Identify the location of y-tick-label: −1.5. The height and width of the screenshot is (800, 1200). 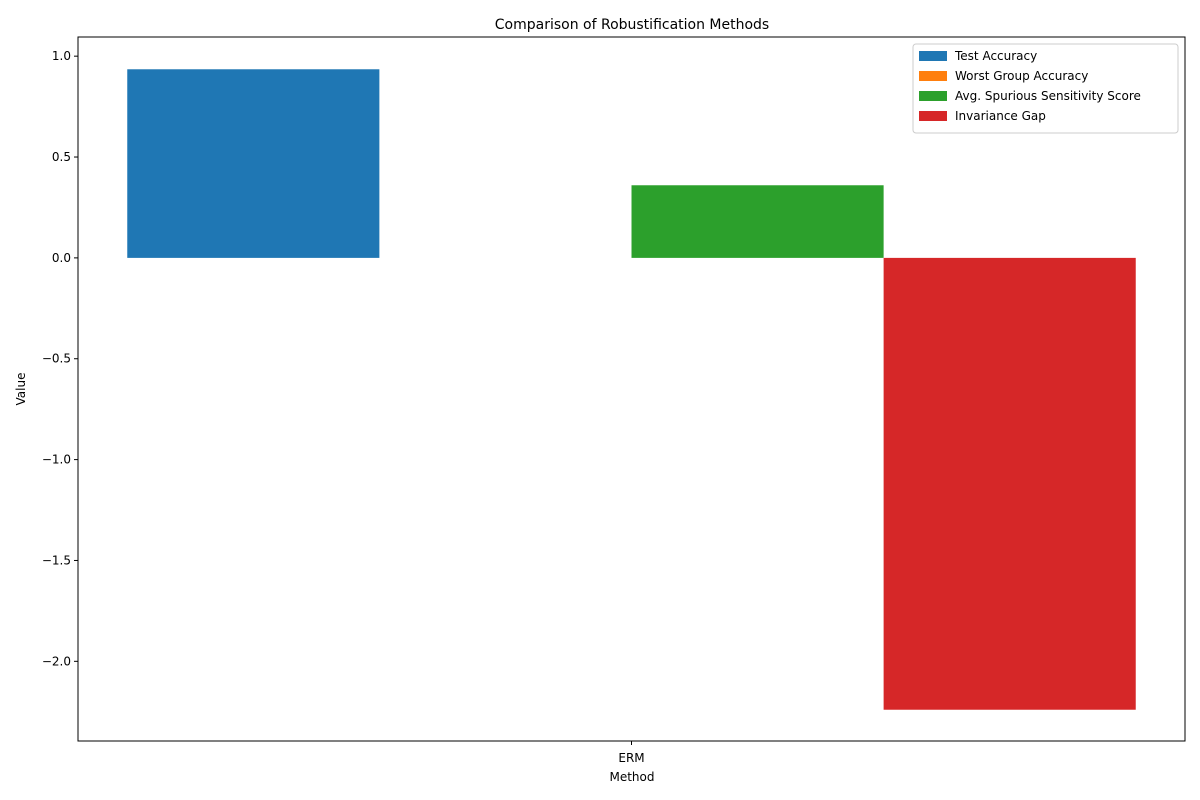
(56, 560).